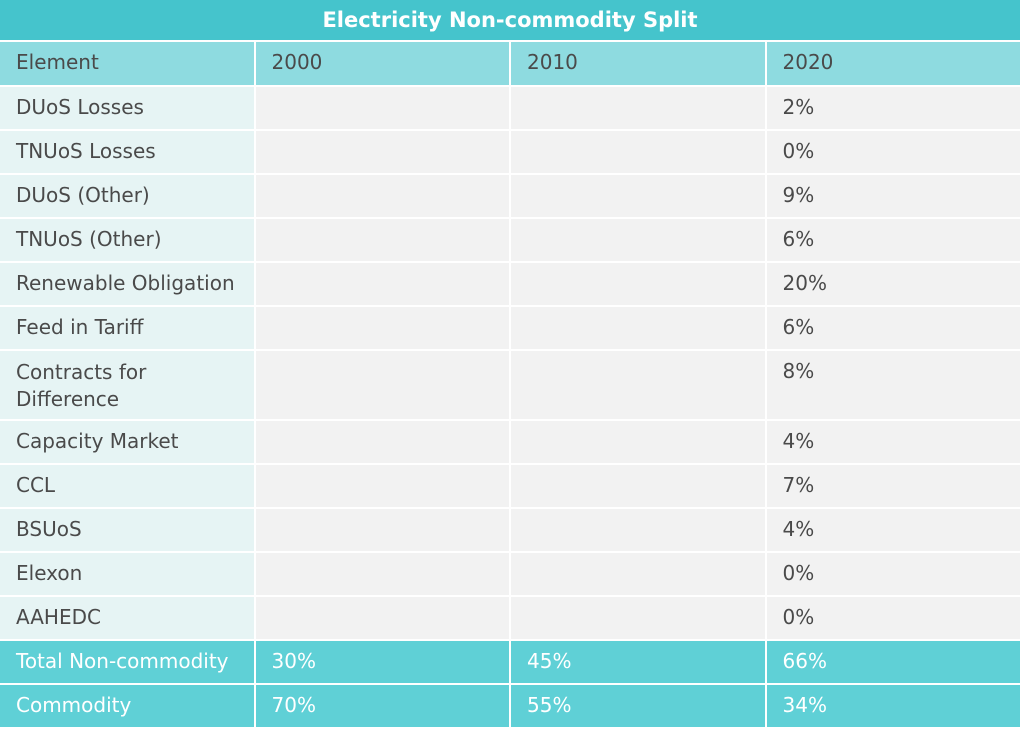  I want to click on cell-text: 8%, so click(798, 371).